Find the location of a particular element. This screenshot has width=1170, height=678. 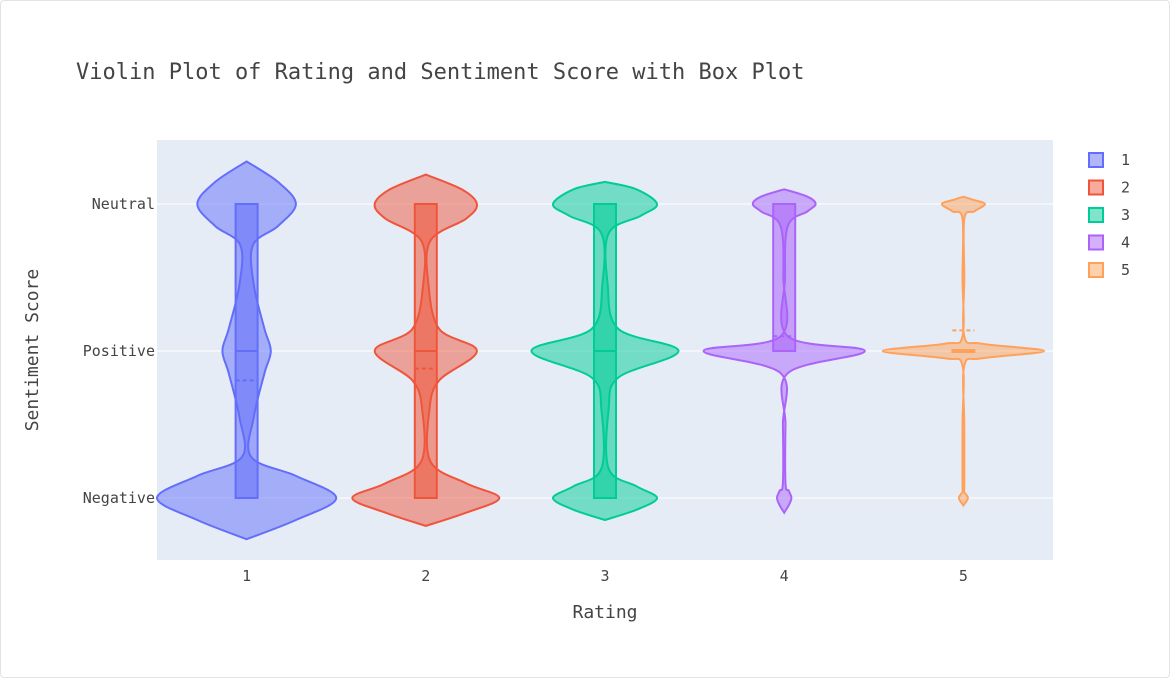

y-tick-labels: Negative Positive Neutral is located at coordinates (119, 351).